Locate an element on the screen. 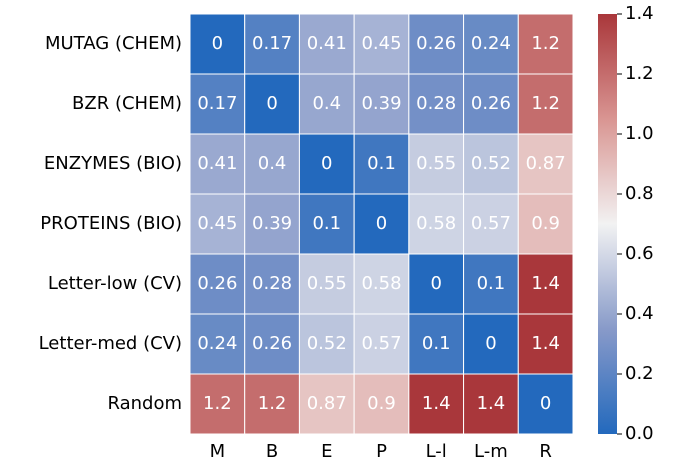 This screenshot has width=677, height=471. colorbar-tick-label: 1.0 is located at coordinates (639, 133).